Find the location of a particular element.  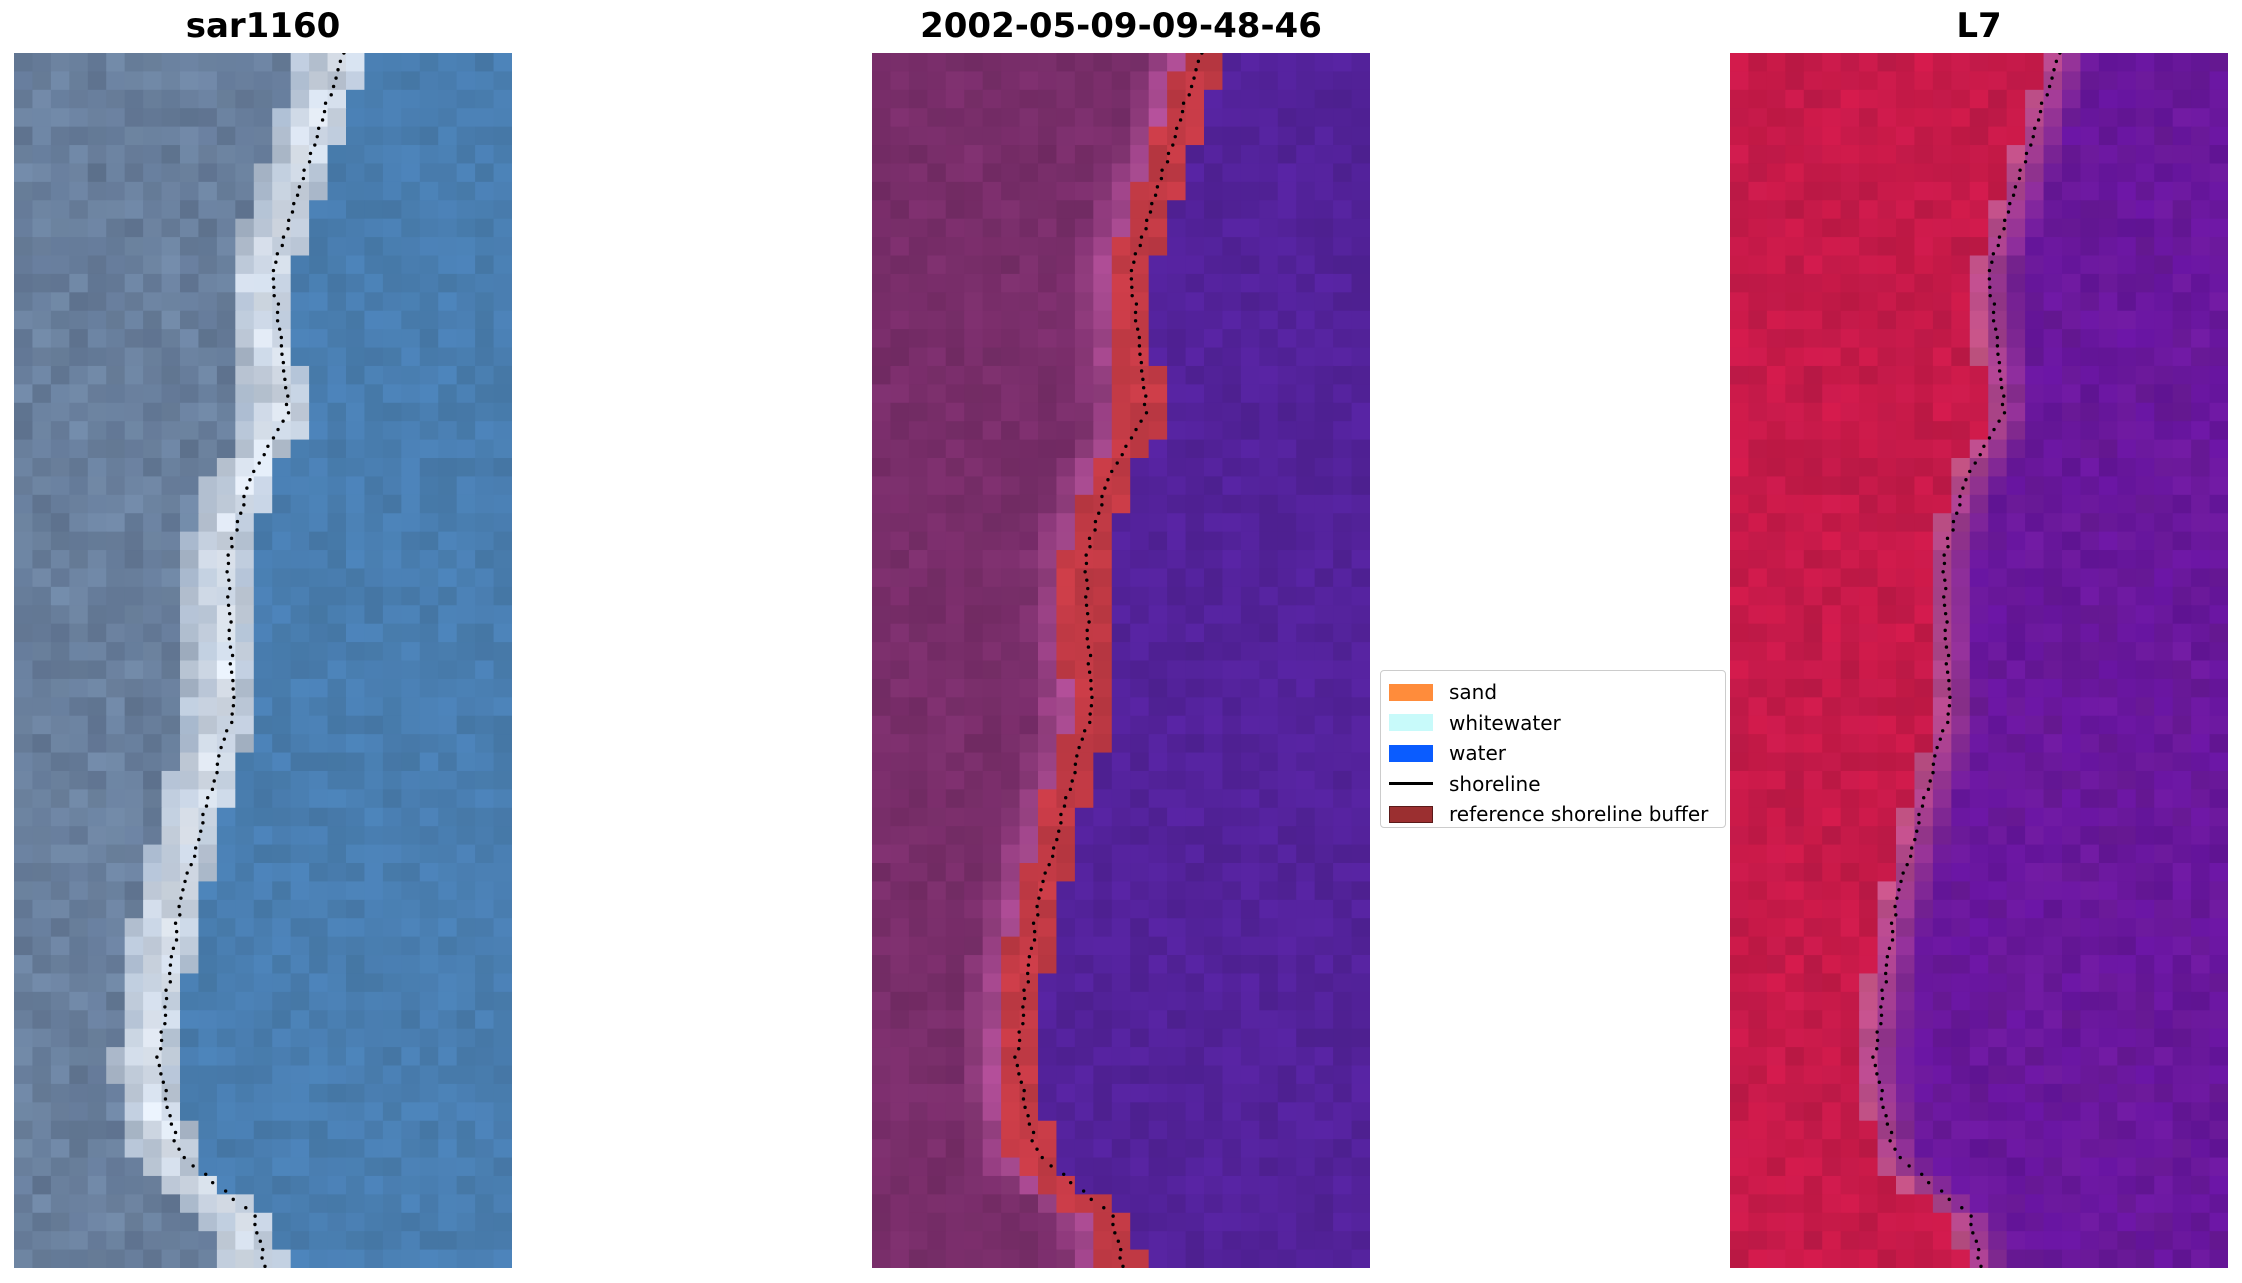

water-swatch is located at coordinates (1411, 753).